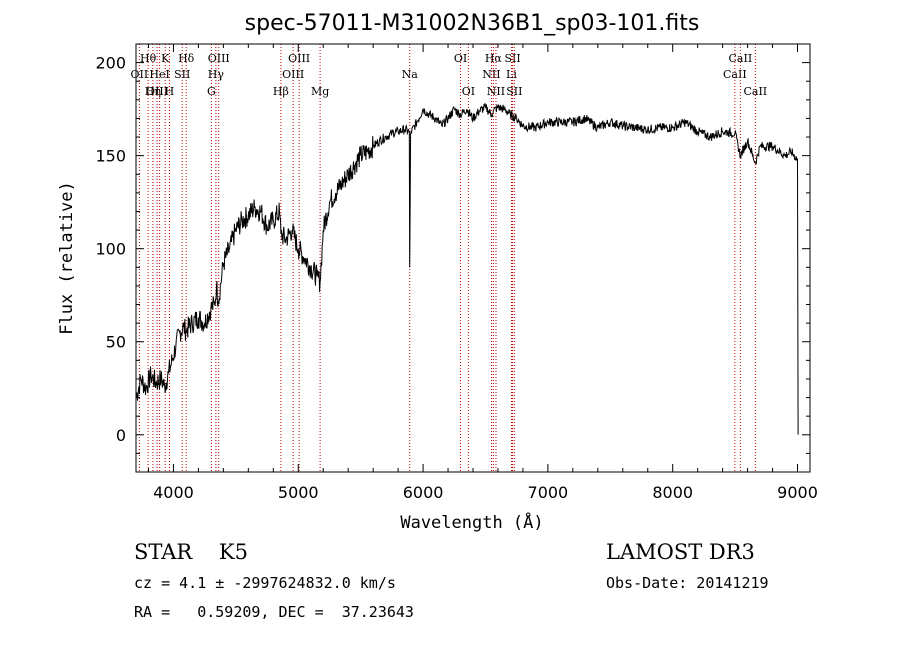 This screenshot has height=649, width=900. What do you see at coordinates (672, 492) in the screenshot?
I see `x-tick-label-8000: 8000` at bounding box center [672, 492].